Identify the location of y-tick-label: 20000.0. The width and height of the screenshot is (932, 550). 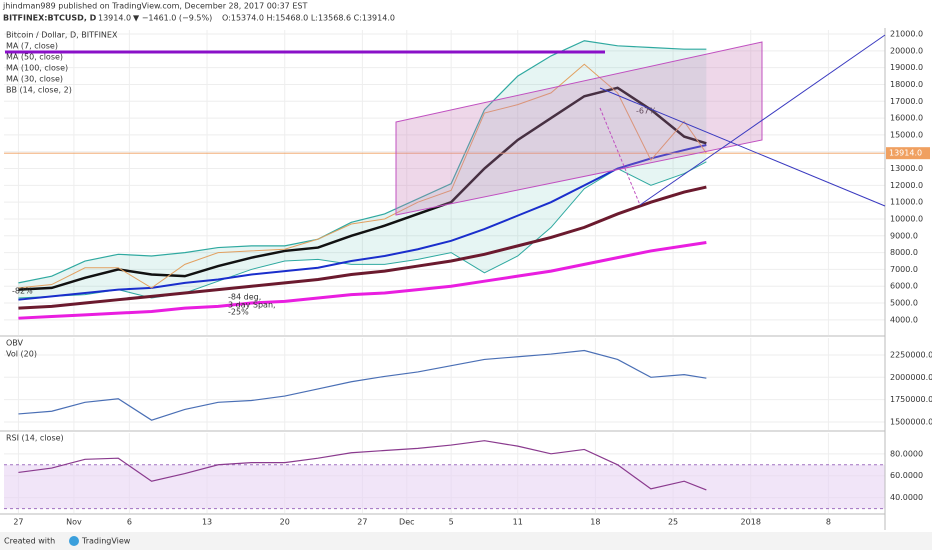
(906, 50).